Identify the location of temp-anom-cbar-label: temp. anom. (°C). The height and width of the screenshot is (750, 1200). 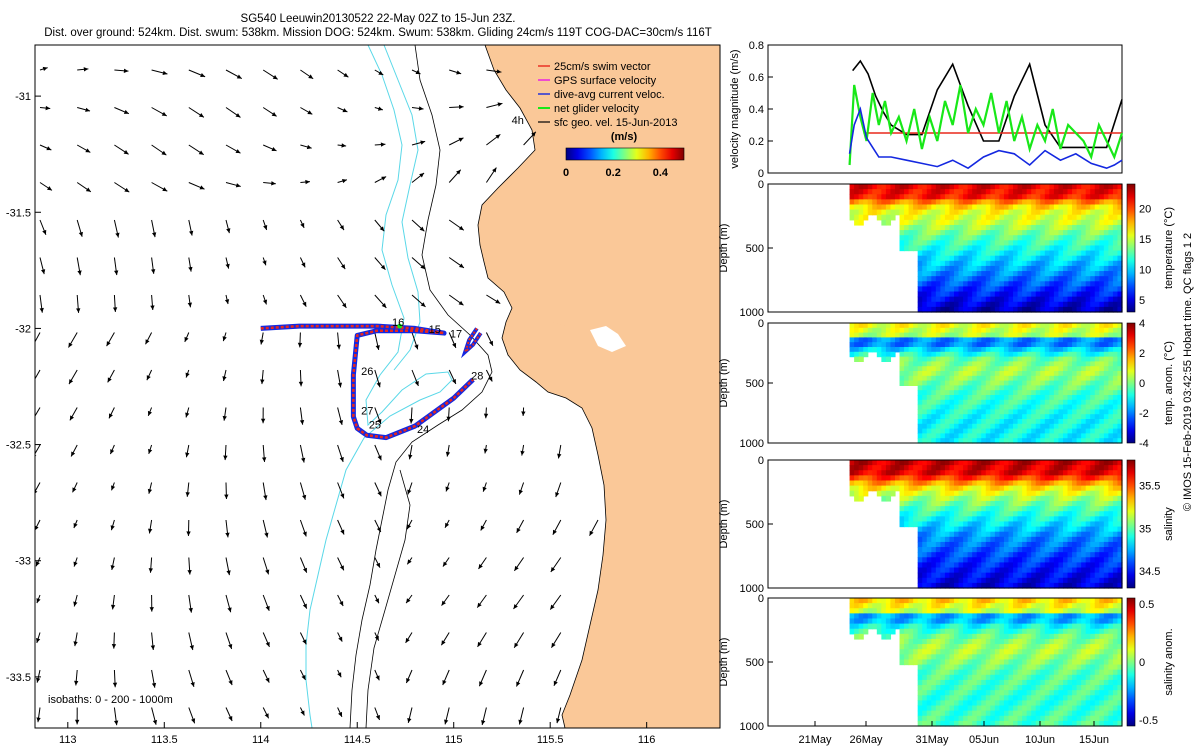
(1169, 383).